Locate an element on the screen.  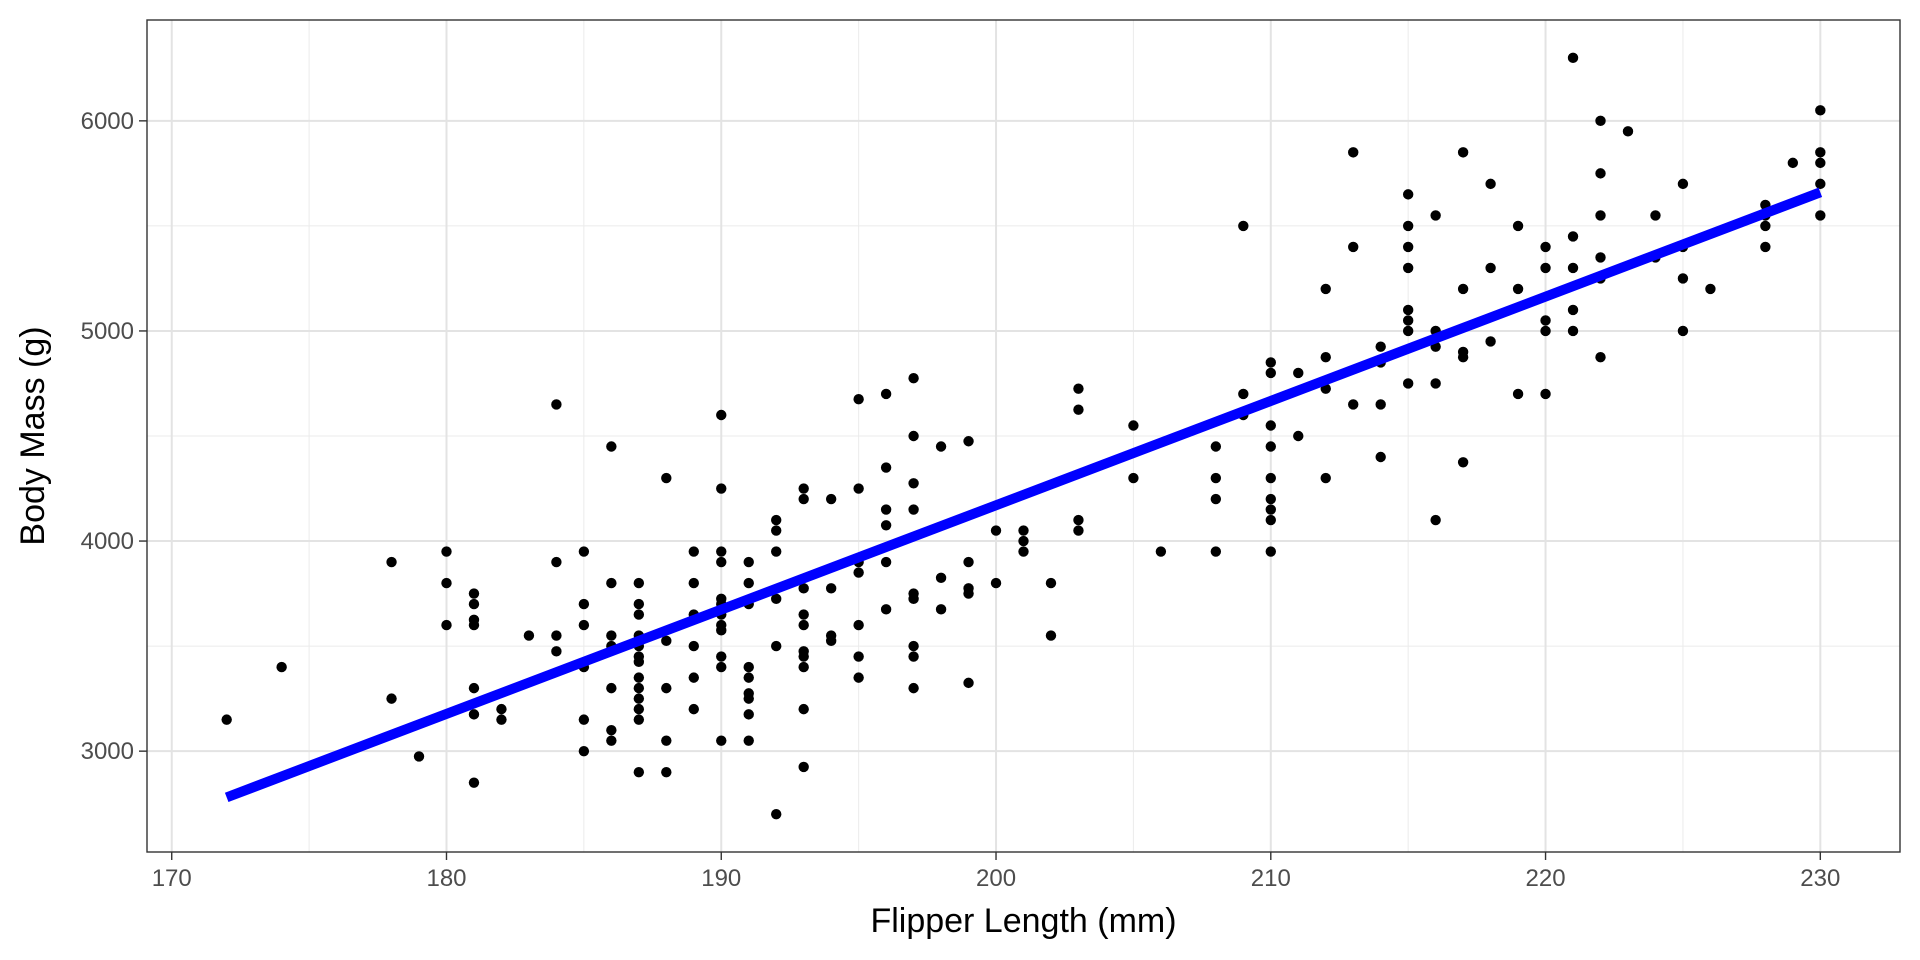
x-tick-label: 170 is located at coordinates (172, 878).